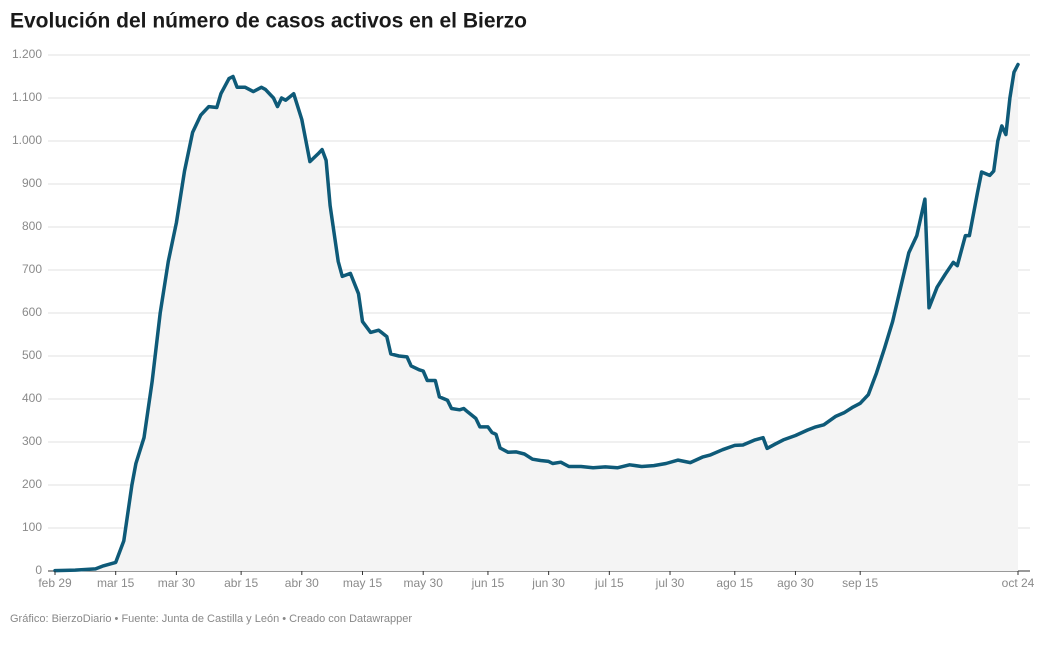 Image resolution: width=1044 pixels, height=646 pixels. Describe the element at coordinates (241, 583) in the screenshot. I see `x-tick-label: abr 15` at that location.